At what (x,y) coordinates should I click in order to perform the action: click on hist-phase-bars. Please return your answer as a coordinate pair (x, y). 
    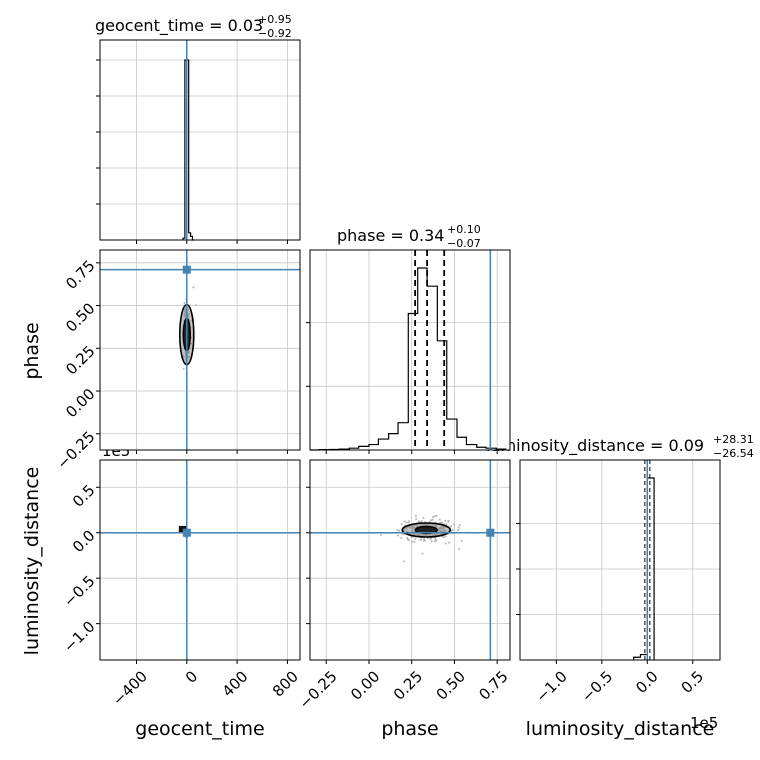
    Looking at the image, I should click on (408, 359).